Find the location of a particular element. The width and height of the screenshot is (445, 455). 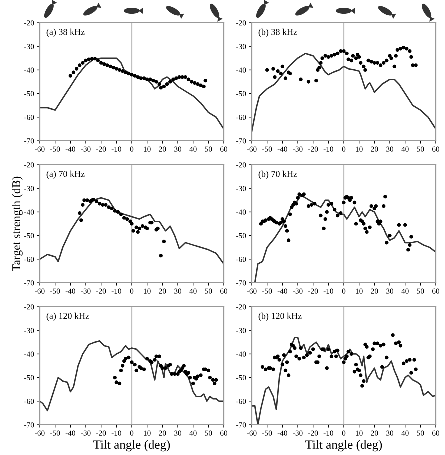

text: (a) 38 kHz is located at coordinates (65, 33).